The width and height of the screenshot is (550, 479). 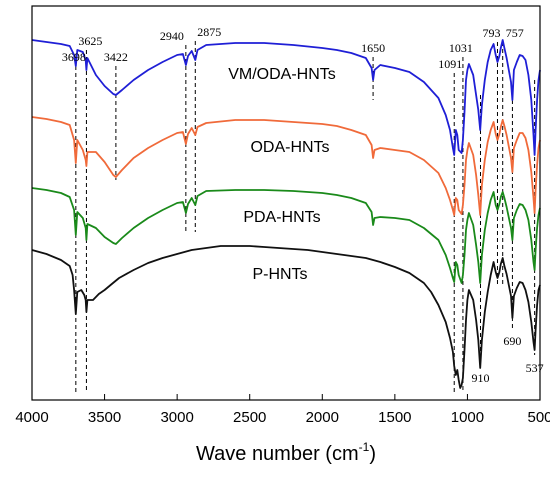 I want to click on peak-label: 1091, so click(x=450, y=64).